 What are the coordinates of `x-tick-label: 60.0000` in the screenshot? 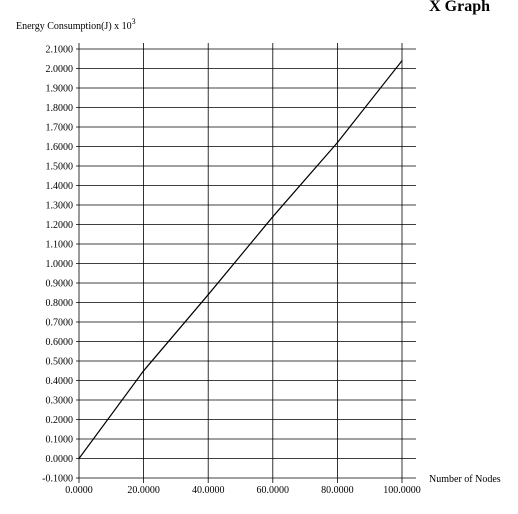 It's located at (273, 490).